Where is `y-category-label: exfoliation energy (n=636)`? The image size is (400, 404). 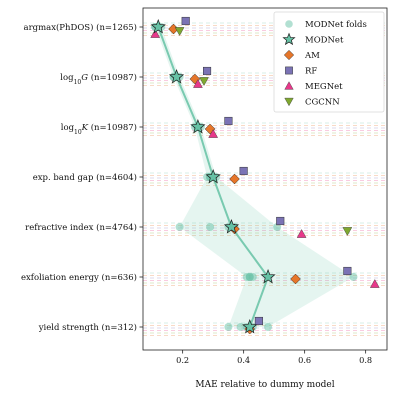 y-category-label: exfoliation energy (n=636) is located at coordinates (79, 277).